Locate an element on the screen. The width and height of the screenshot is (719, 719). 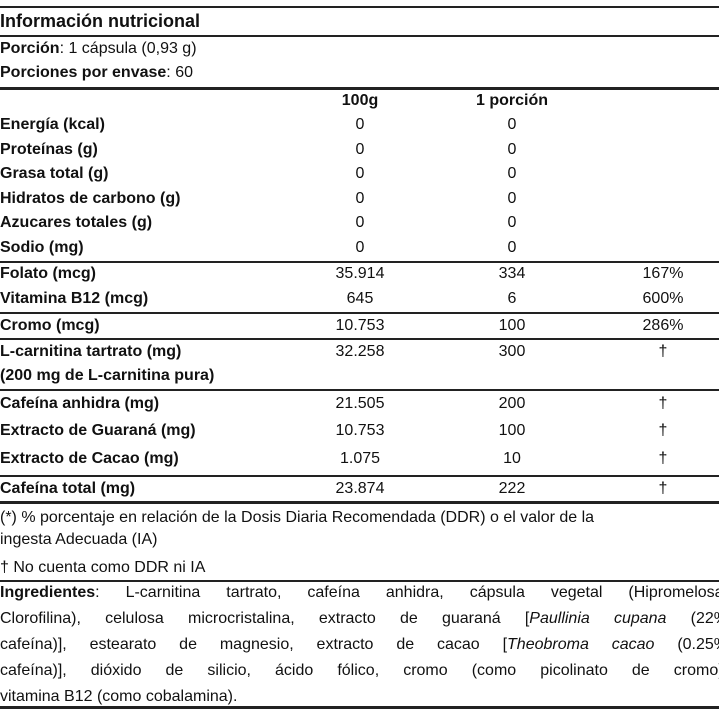
value-per-serving: 200 is located at coordinates (512, 403).